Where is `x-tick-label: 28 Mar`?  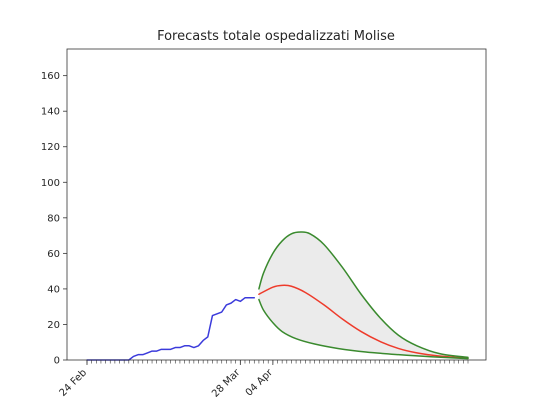 x-tick-label: 28 Mar is located at coordinates (226, 383).